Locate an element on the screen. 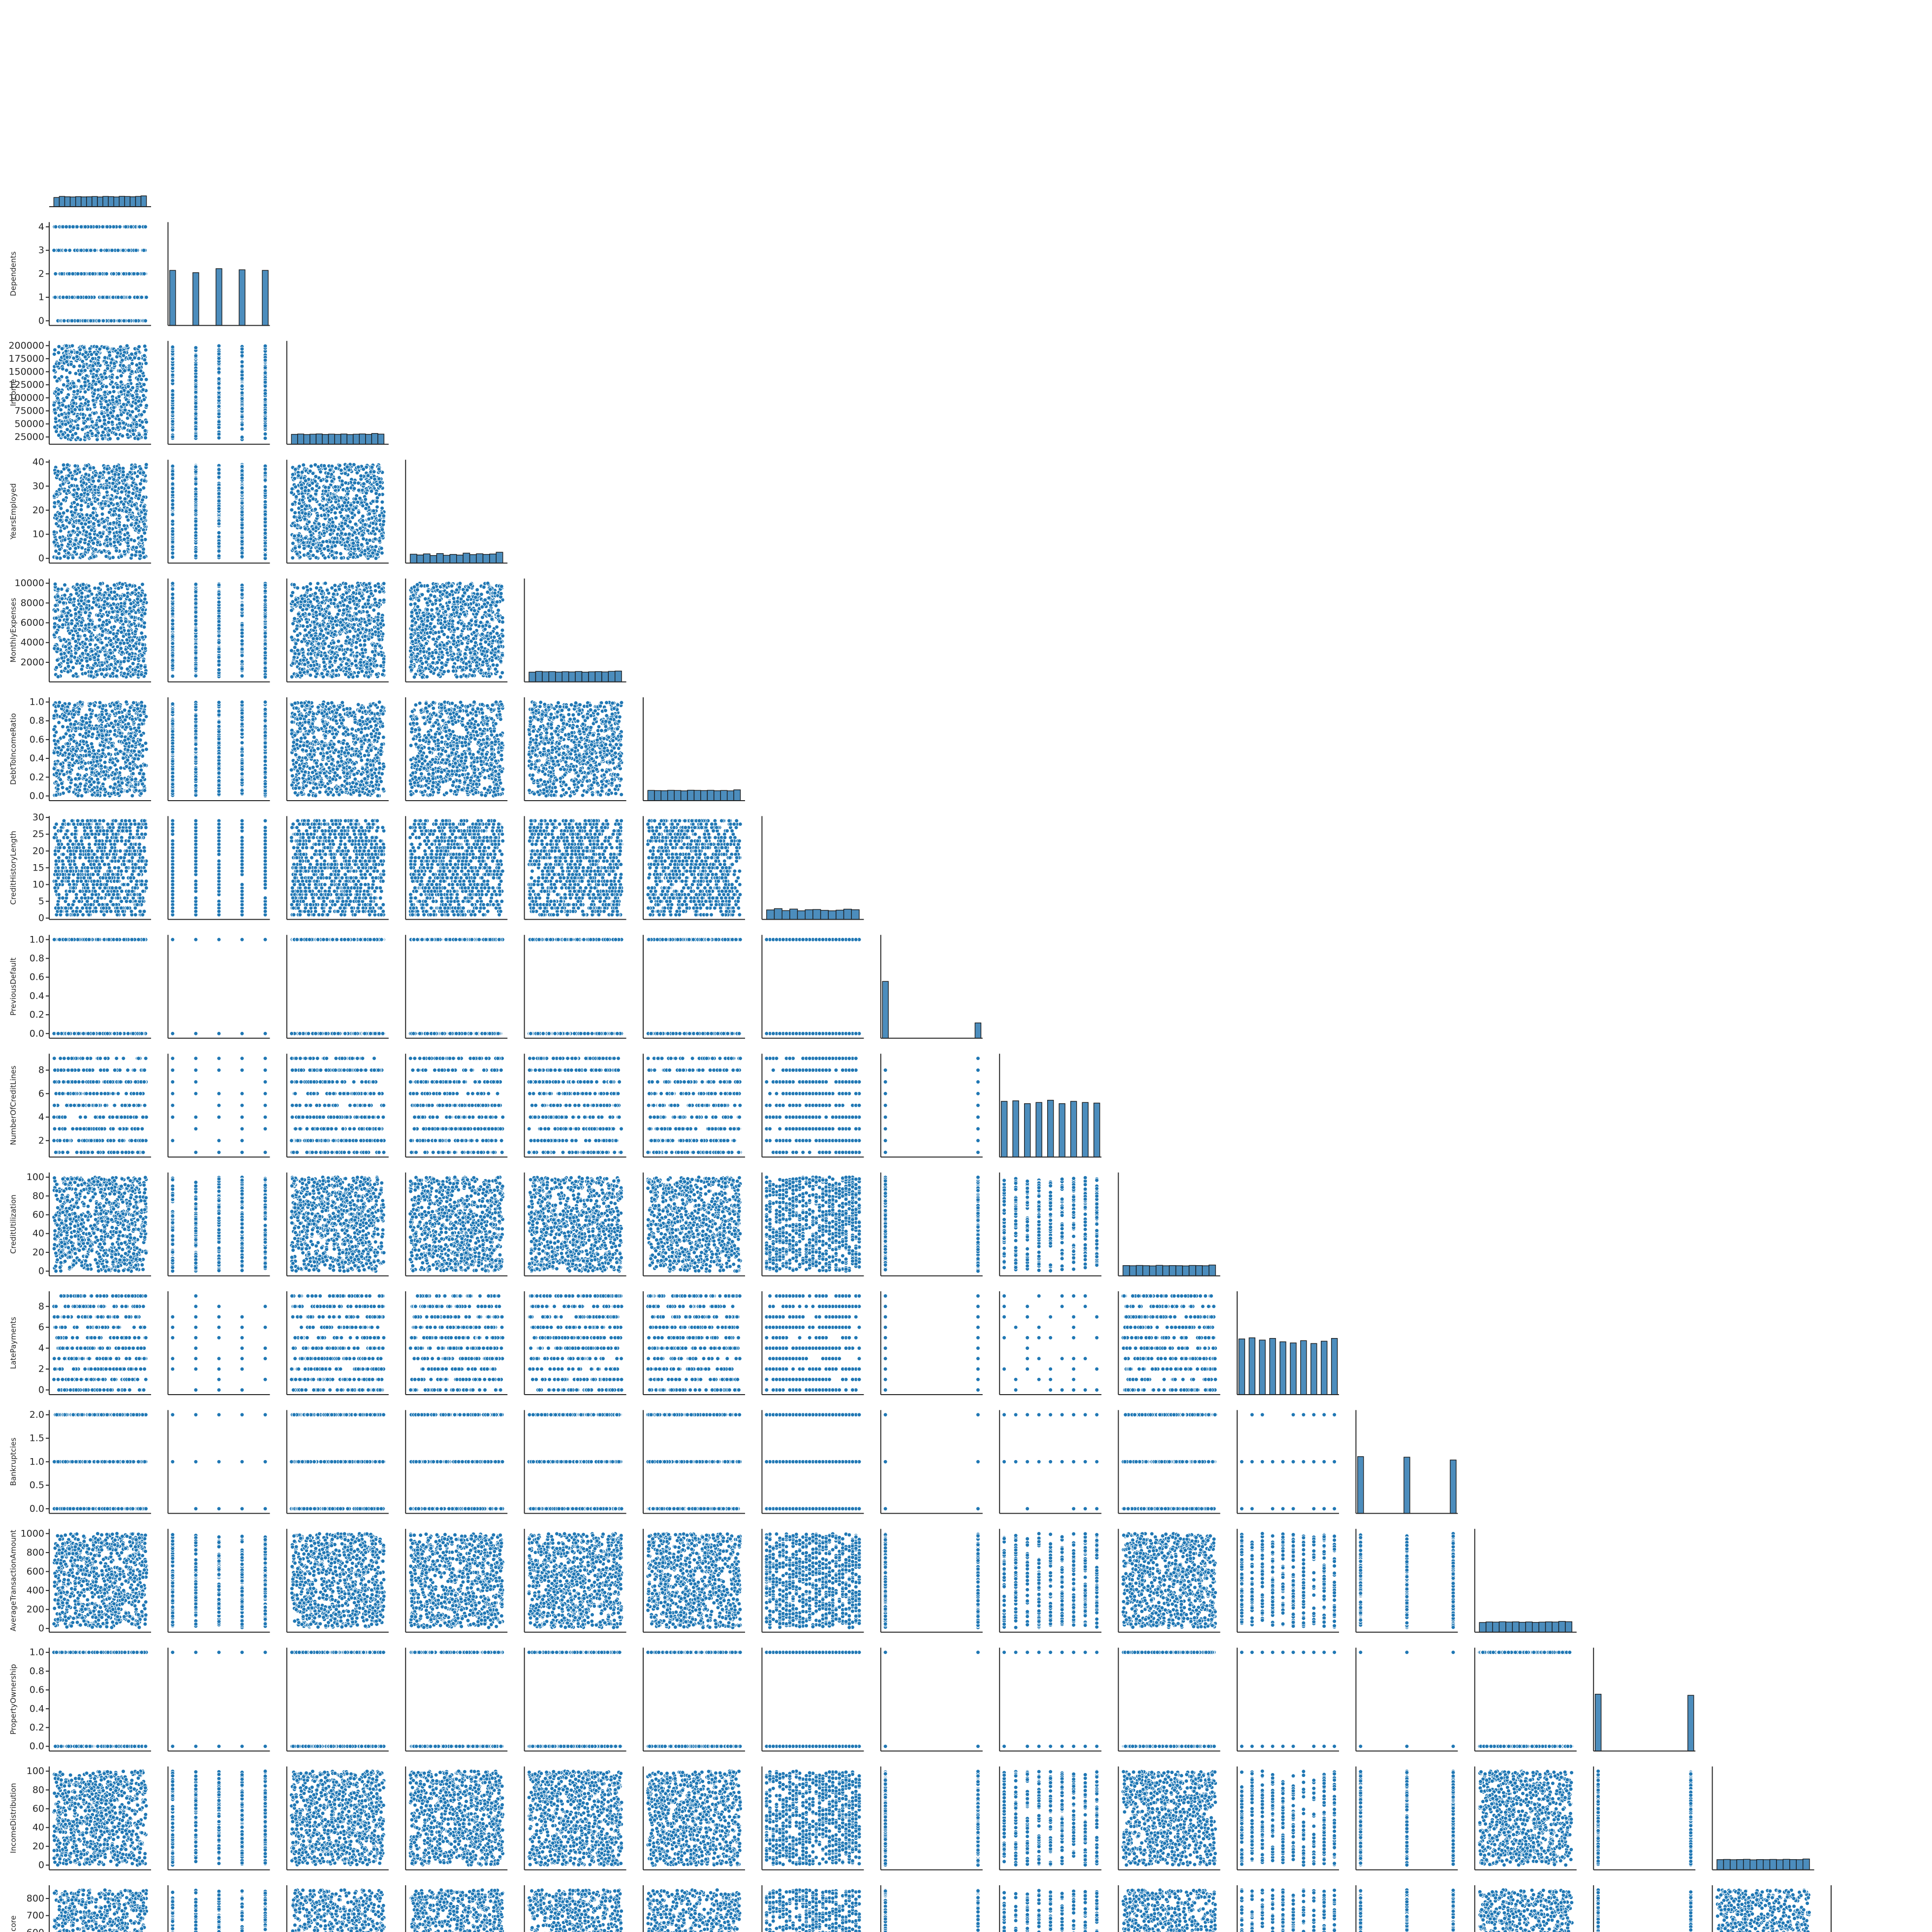  scatter-Dependents-vs-Age: 0 1 2 3 4 Dependents is located at coordinates (80, 273).